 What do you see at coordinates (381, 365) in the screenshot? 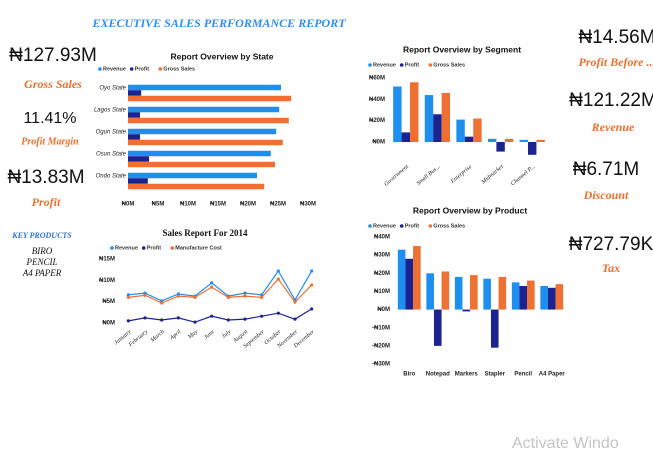
I see `y-tick-label: -₦30M` at bounding box center [381, 365].